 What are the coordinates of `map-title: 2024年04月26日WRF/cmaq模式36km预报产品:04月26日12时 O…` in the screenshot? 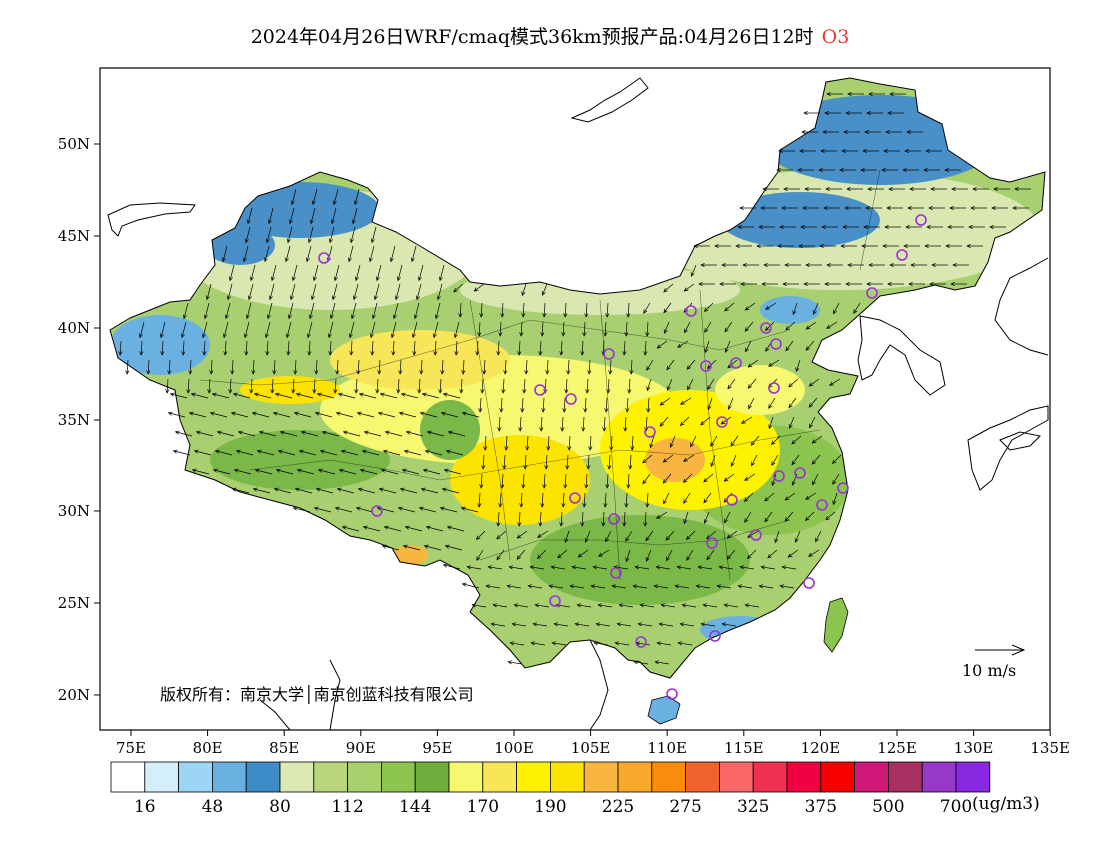 It's located at (550, 35).